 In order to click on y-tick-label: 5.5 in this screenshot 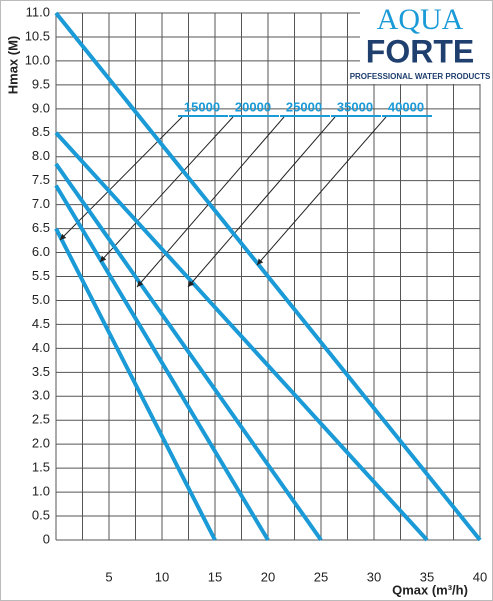, I will do `click(41, 275)`.